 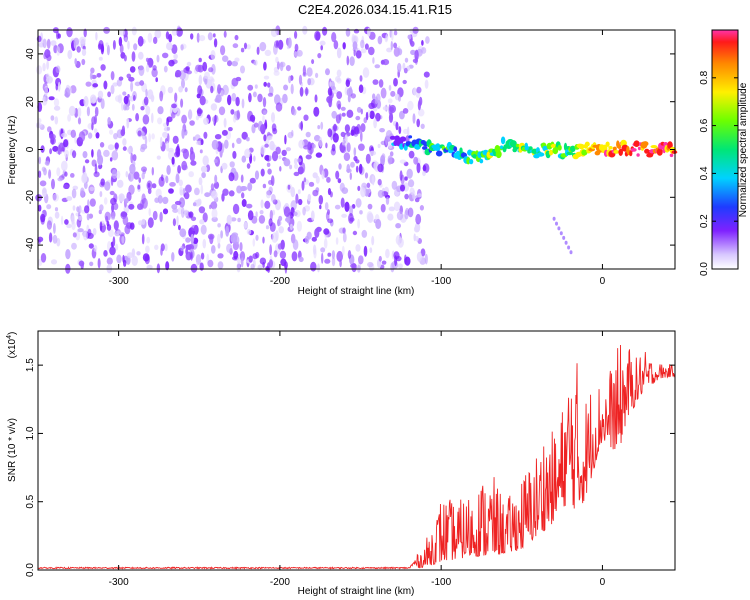 What do you see at coordinates (280, 582) in the screenshot?
I see `snr-x-tick-label: -200` at bounding box center [280, 582].